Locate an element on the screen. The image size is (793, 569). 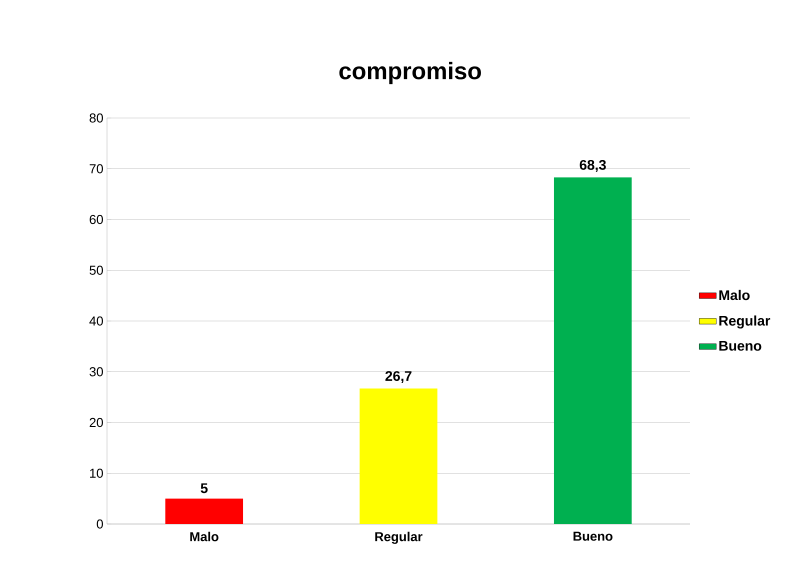
y-tick-label: 70 is located at coordinates (96, 169).